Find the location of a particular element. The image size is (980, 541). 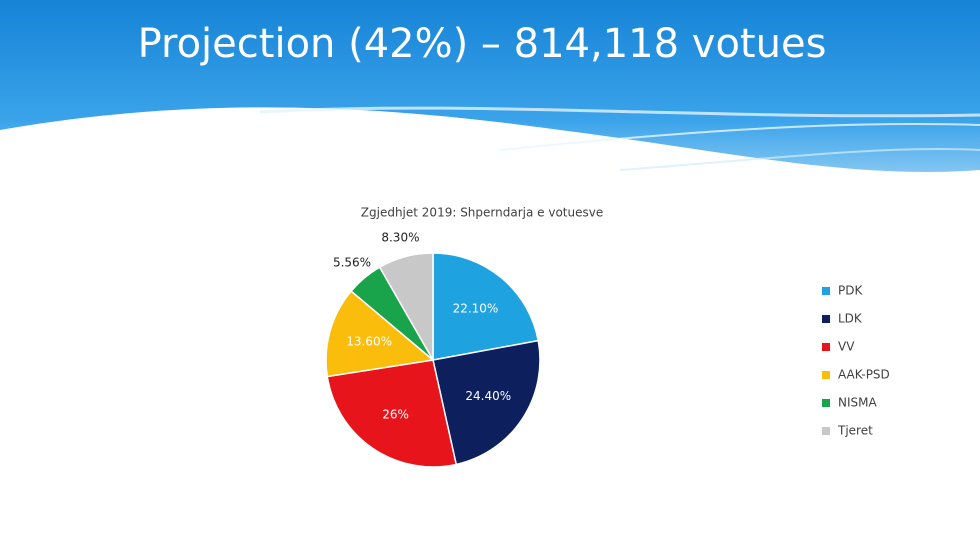

legend-label: PDK is located at coordinates (850, 291).